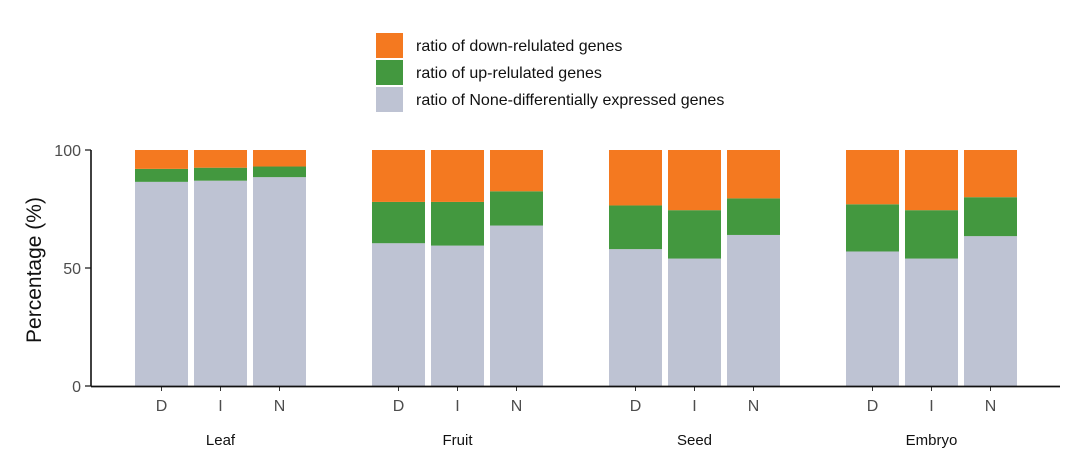 The height and width of the screenshot is (463, 1080). What do you see at coordinates (458, 440) in the screenshot?
I see `group-label: Fruit` at bounding box center [458, 440].